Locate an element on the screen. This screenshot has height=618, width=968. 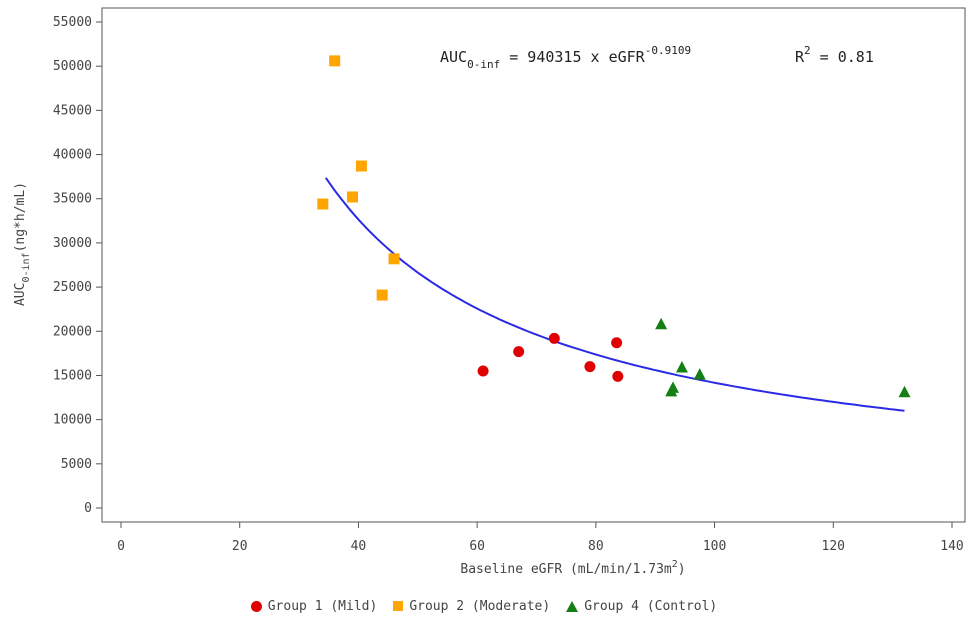
y-tick-label: 30000 is located at coordinates (72, 243).